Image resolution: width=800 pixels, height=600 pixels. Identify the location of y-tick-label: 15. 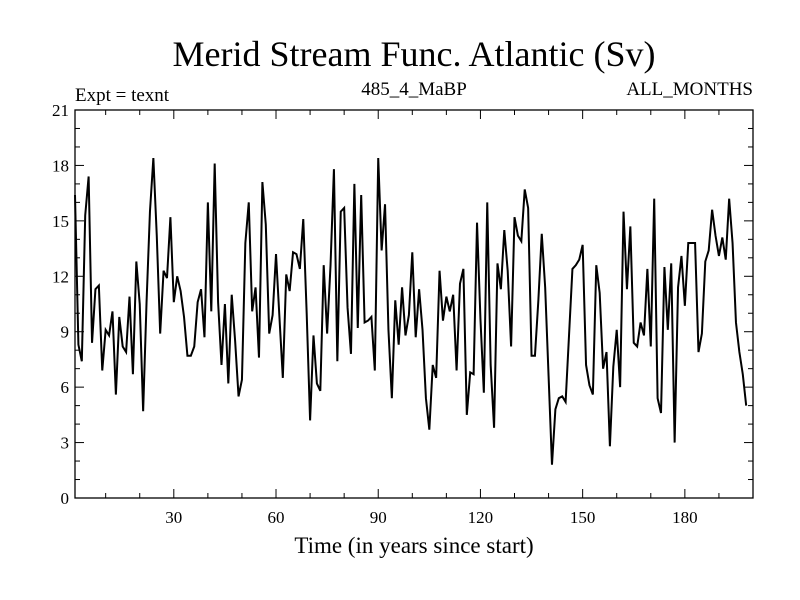
(60, 221).